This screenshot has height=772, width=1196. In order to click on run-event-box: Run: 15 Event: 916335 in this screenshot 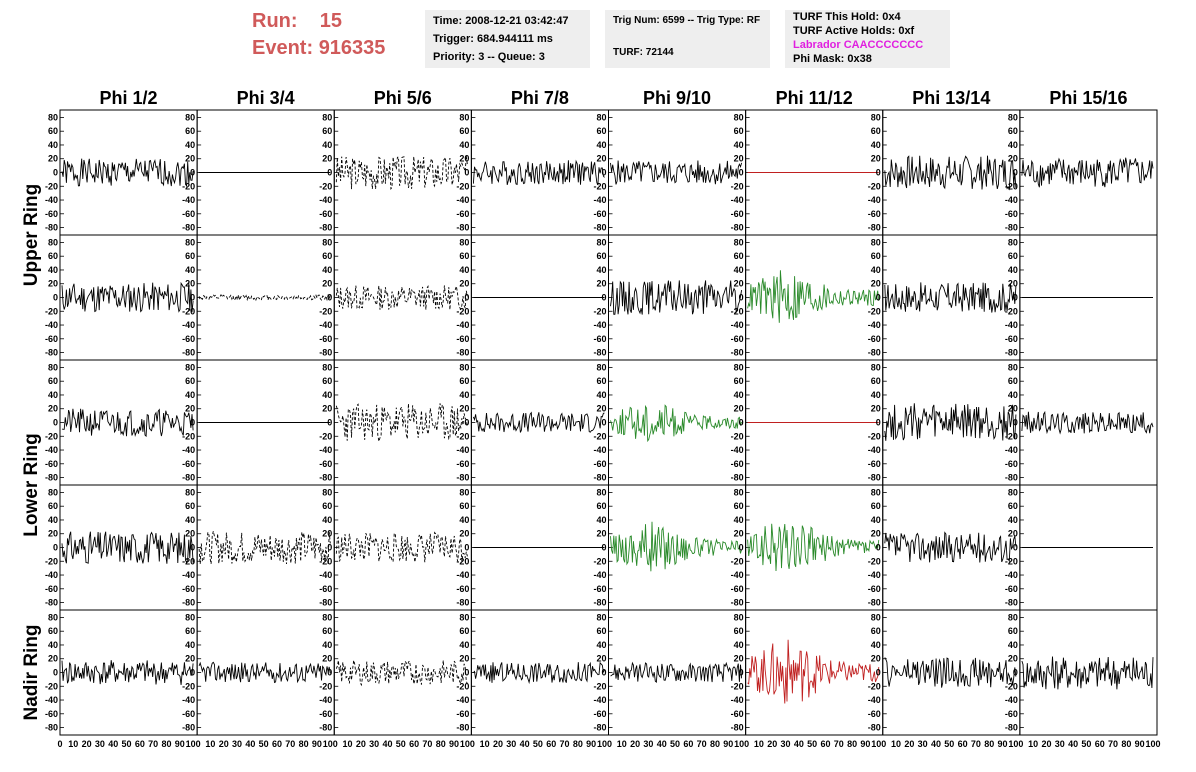, I will do `click(332, 35)`.